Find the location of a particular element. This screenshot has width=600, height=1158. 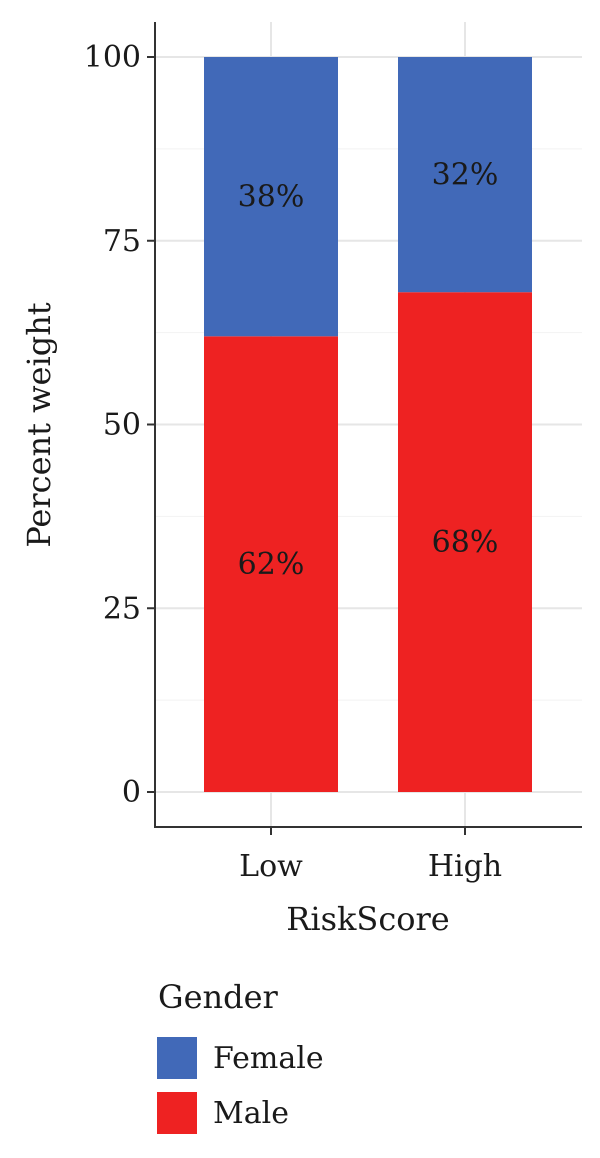

bar-high-female is located at coordinates (465, 175).